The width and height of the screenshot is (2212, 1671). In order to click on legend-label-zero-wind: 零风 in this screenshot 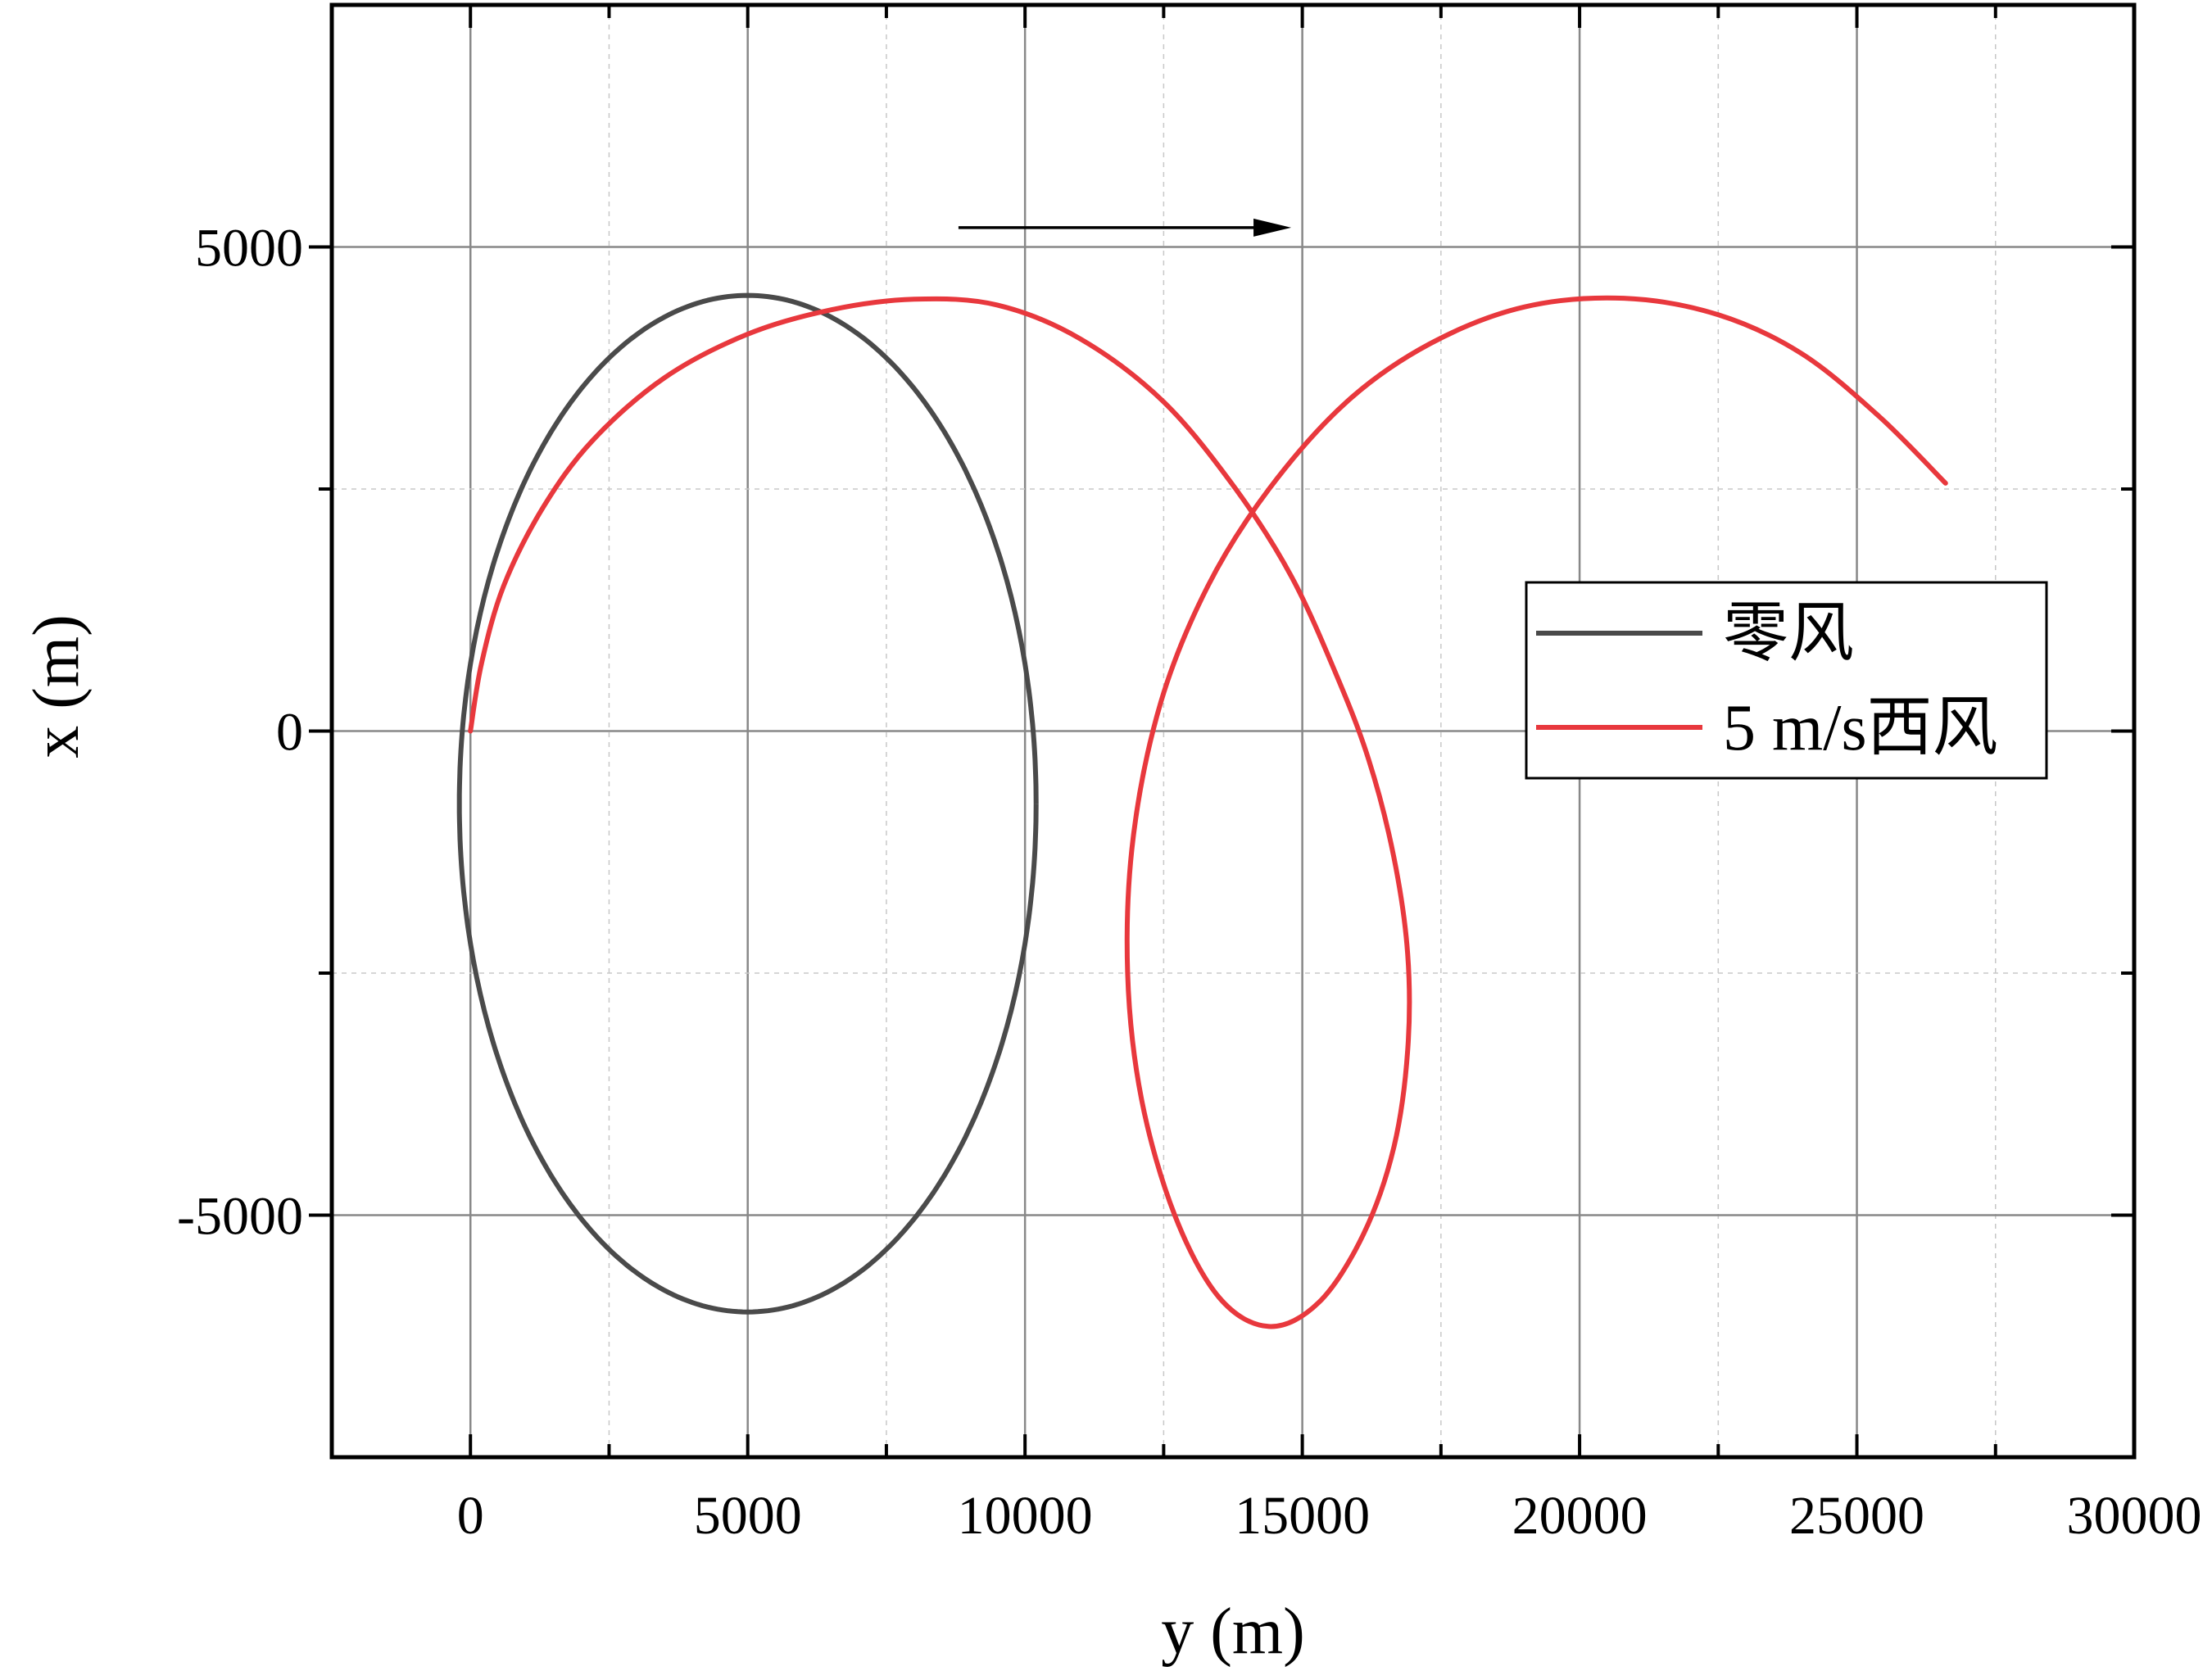, I will do `click(1788, 634)`.